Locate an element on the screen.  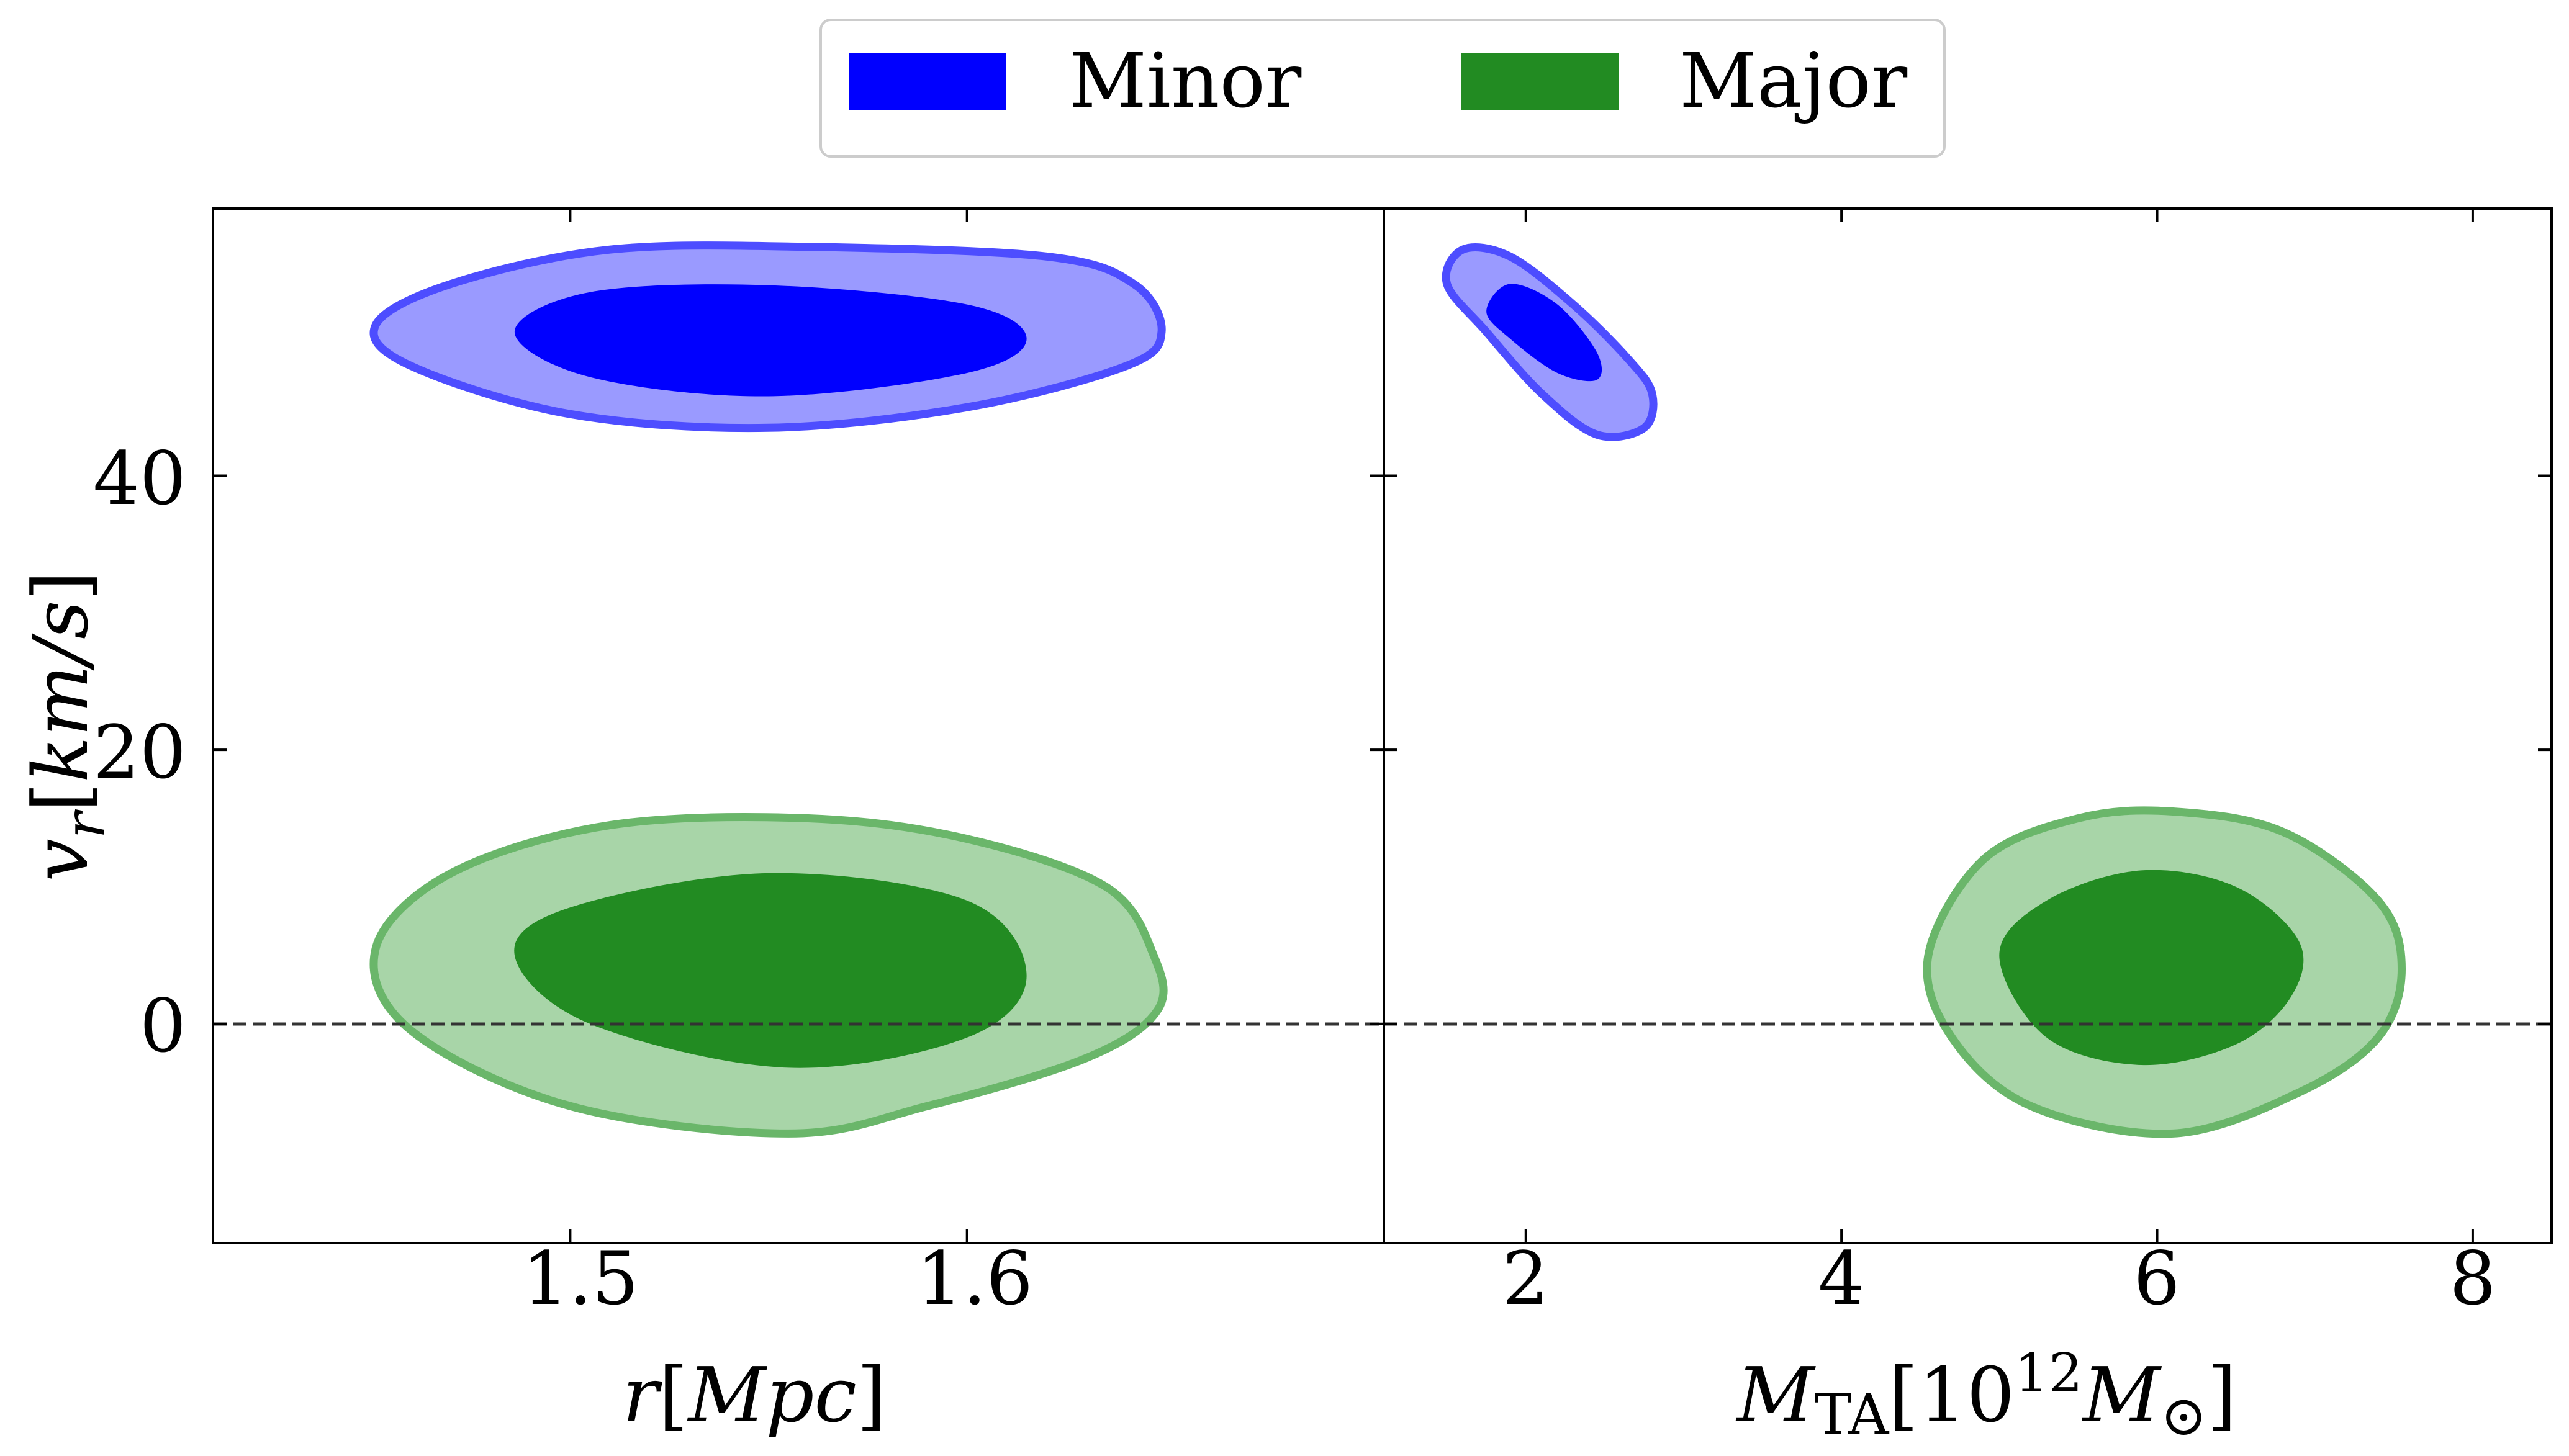
right-xtick-label-8: 8 is located at coordinates (2472, 1278).